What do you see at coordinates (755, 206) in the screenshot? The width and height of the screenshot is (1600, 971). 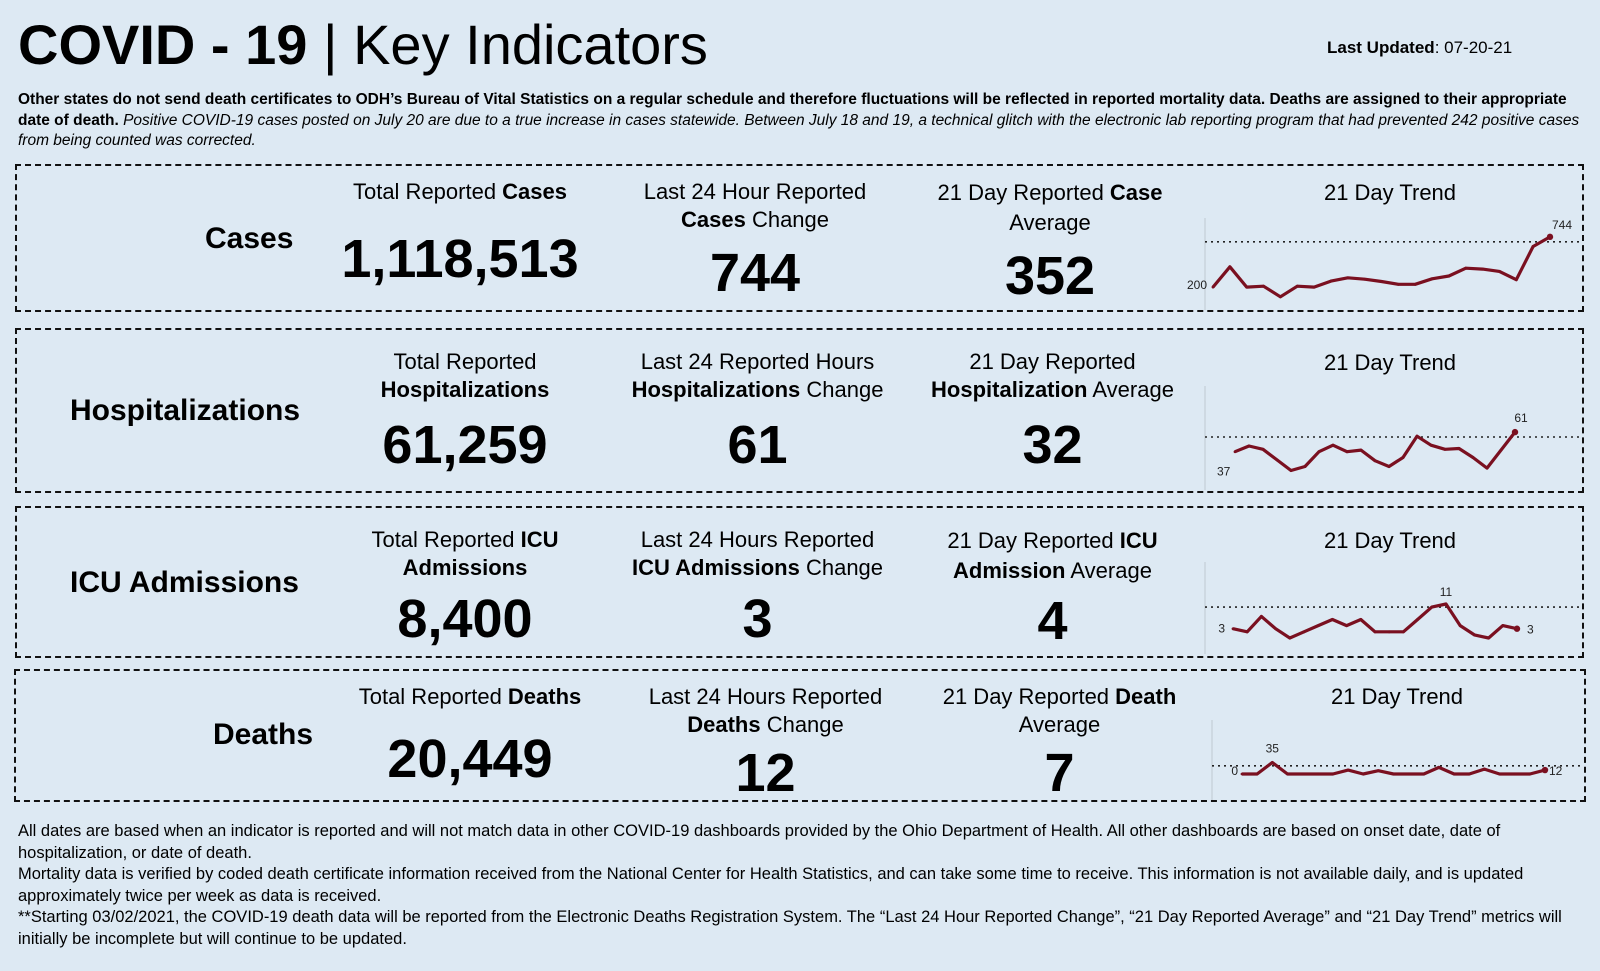 I see `cases-change-heading: Last 24 Hour Reported Cases Change` at bounding box center [755, 206].